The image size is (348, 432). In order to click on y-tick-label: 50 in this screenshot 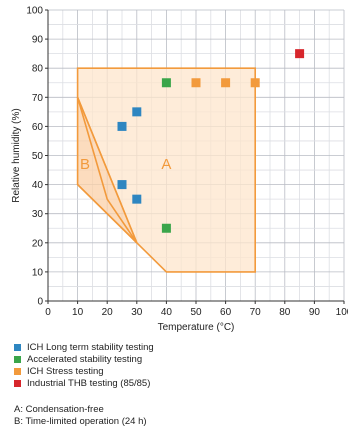, I will do `click(38, 156)`.